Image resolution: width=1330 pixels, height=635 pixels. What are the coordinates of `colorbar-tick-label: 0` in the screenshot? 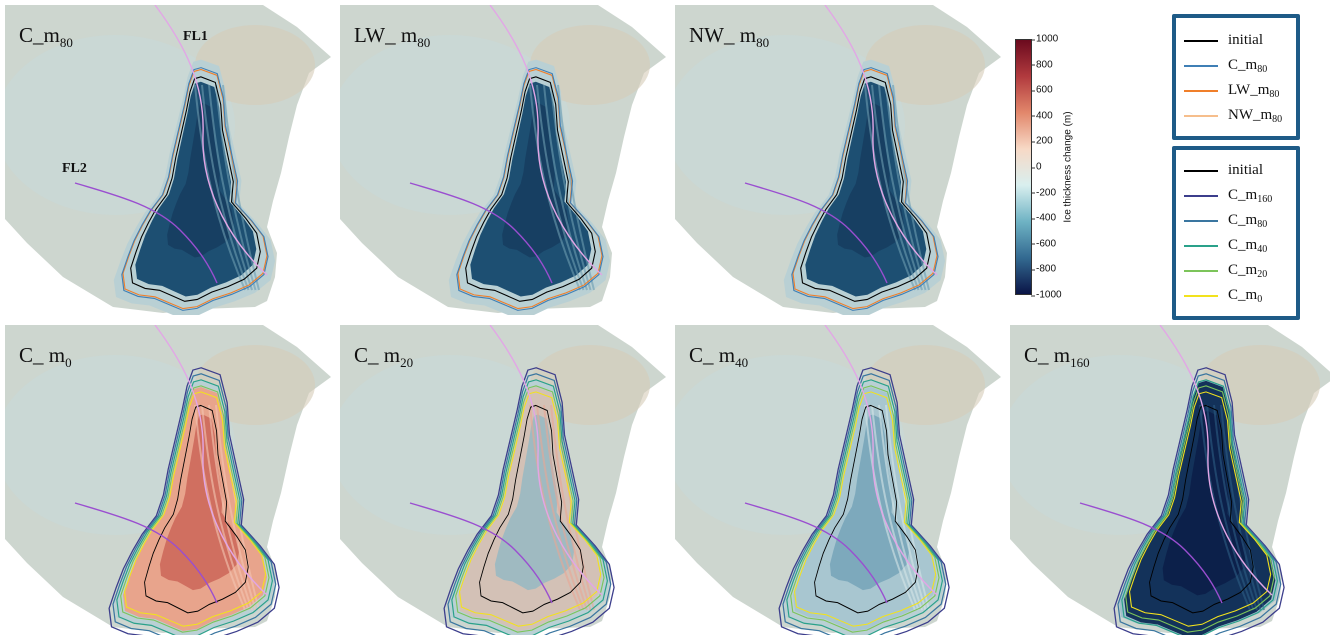 It's located at (1036, 167).